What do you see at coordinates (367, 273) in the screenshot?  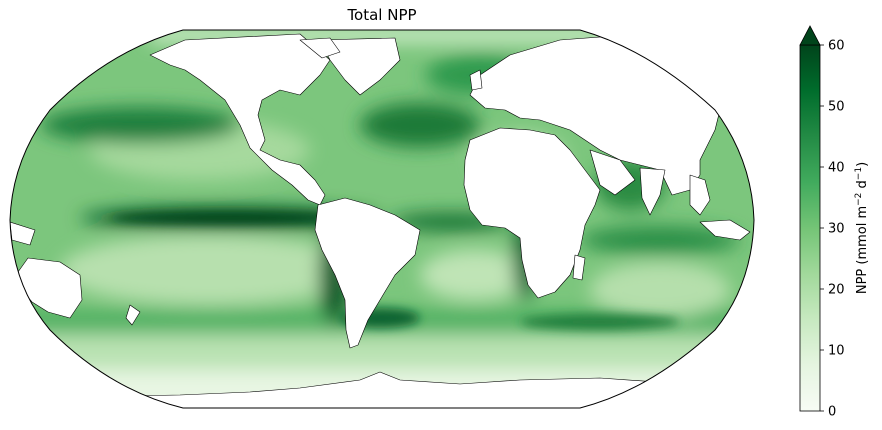 I see `land-south-america` at bounding box center [367, 273].